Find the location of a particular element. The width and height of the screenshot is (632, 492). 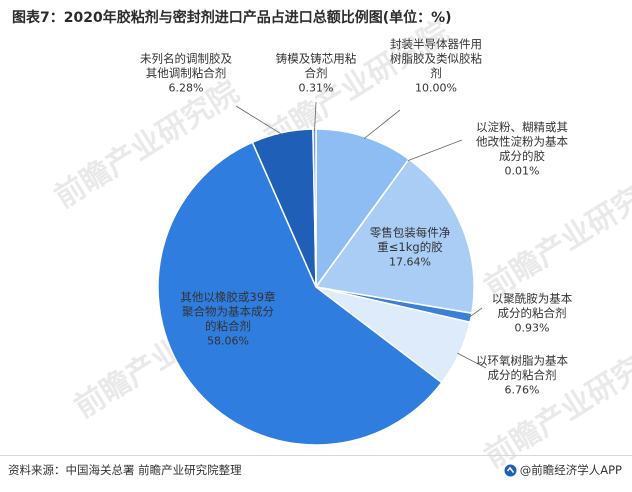

slice-label-line: 其他调制粘合剂 is located at coordinates (186, 73).